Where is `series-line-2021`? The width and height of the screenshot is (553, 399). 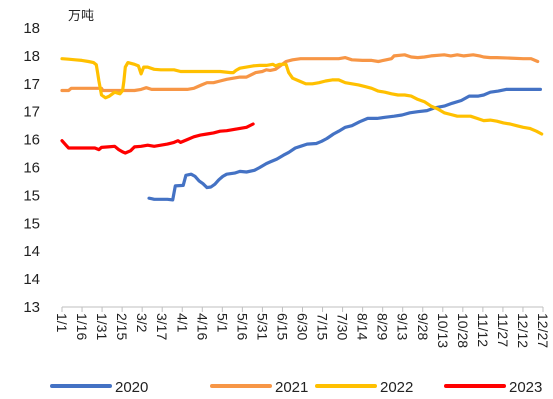 series-line-2021 is located at coordinates (300, 73).